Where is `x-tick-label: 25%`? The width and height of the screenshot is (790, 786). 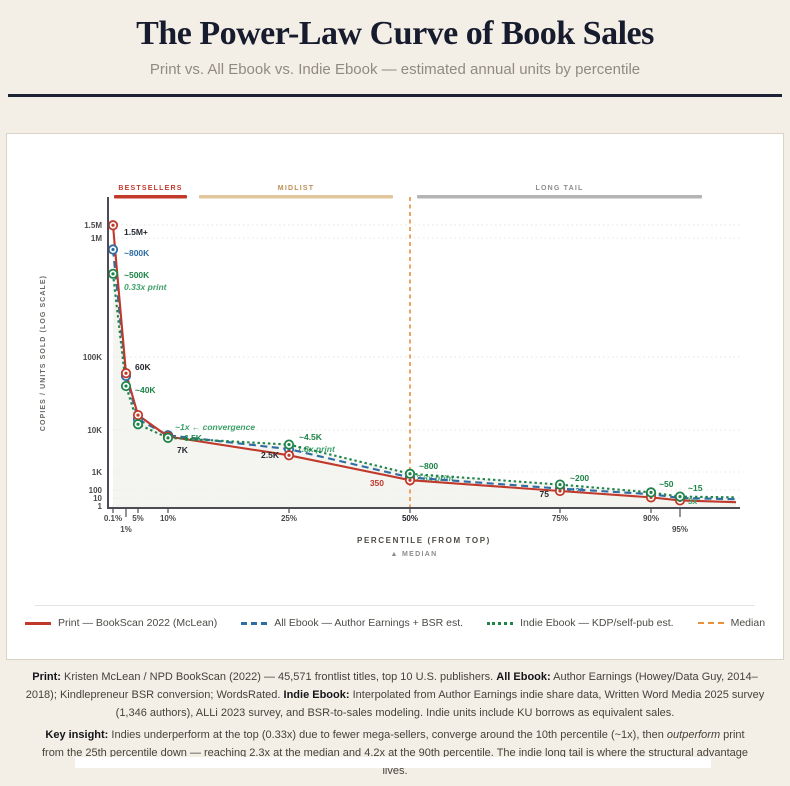 x-tick-label: 25% is located at coordinates (289, 518).